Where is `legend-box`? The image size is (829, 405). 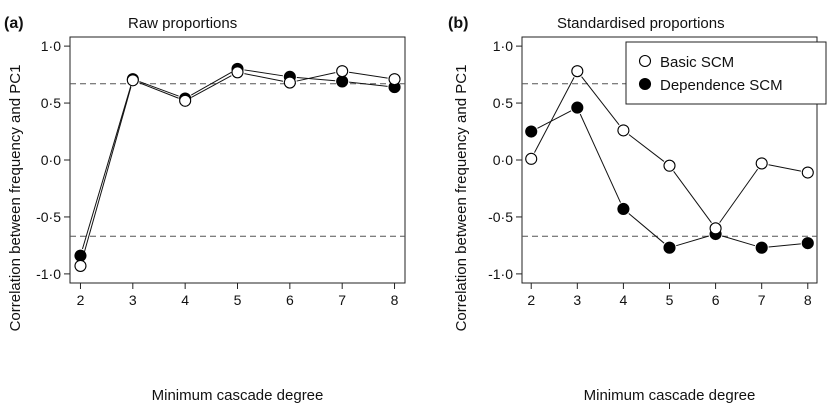 legend-box is located at coordinates (726, 73).